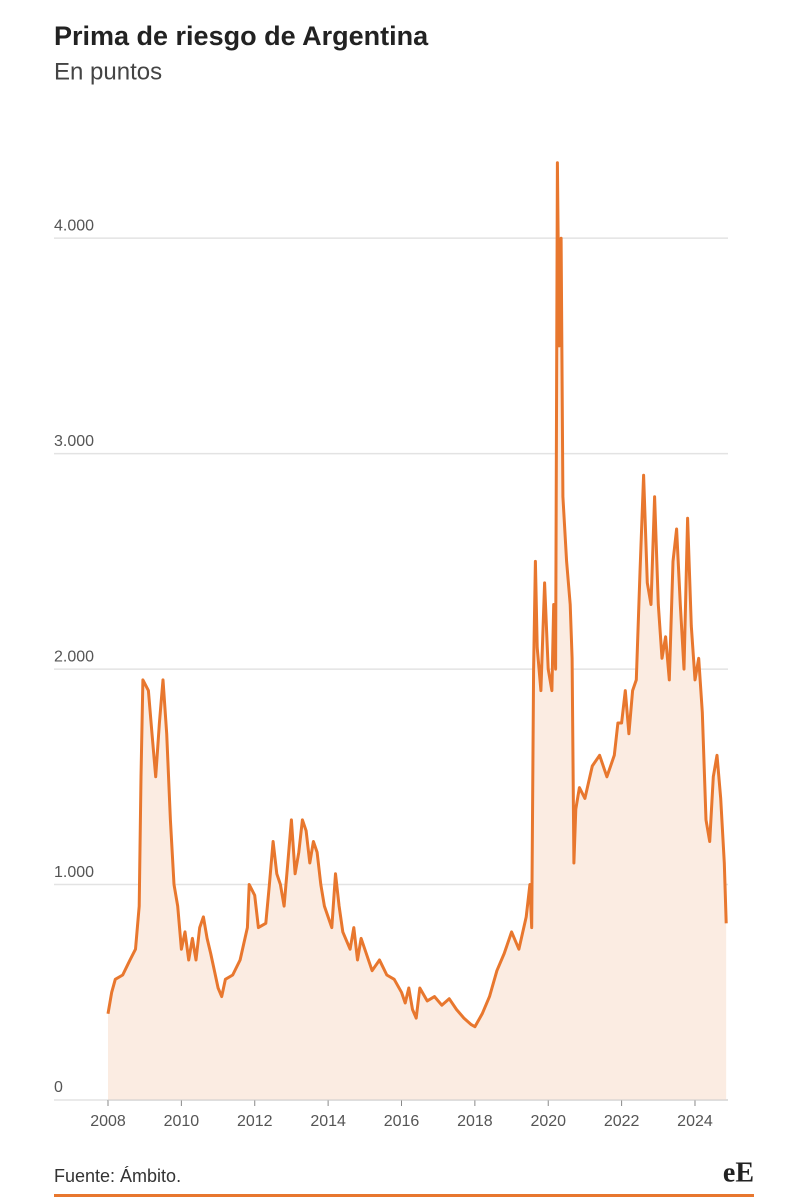  Describe the element at coordinates (182, 1121) in the screenshot. I see `x-tick-label: 2010` at that location.